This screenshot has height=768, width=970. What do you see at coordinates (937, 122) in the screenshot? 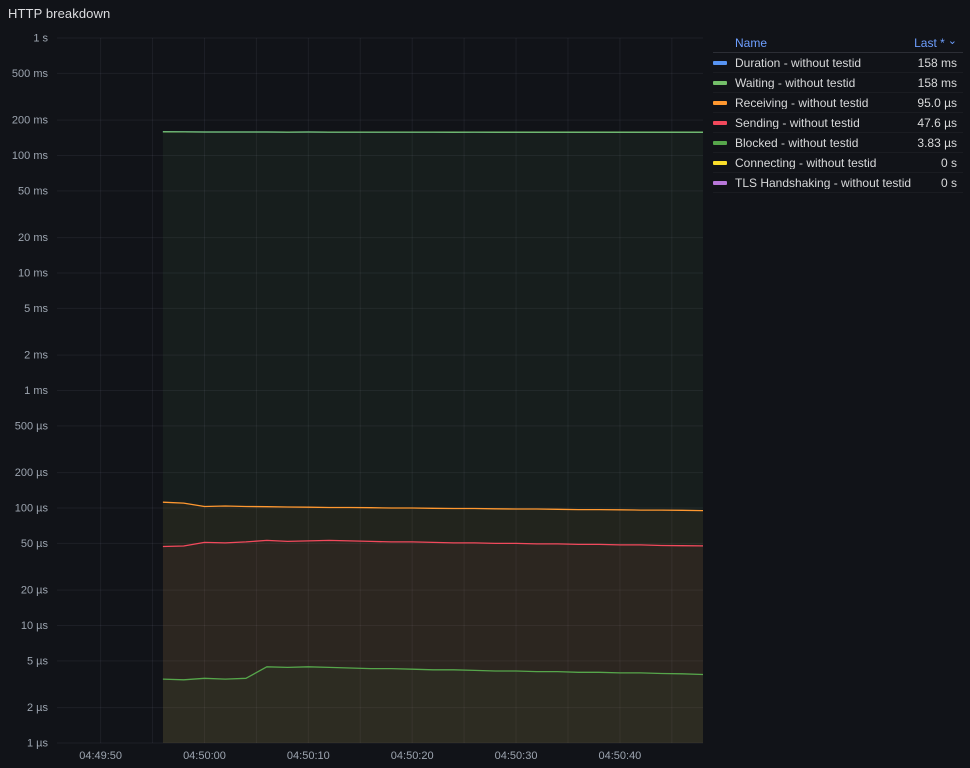
I see `series-last-value: 47.6 µs` at bounding box center [937, 122].